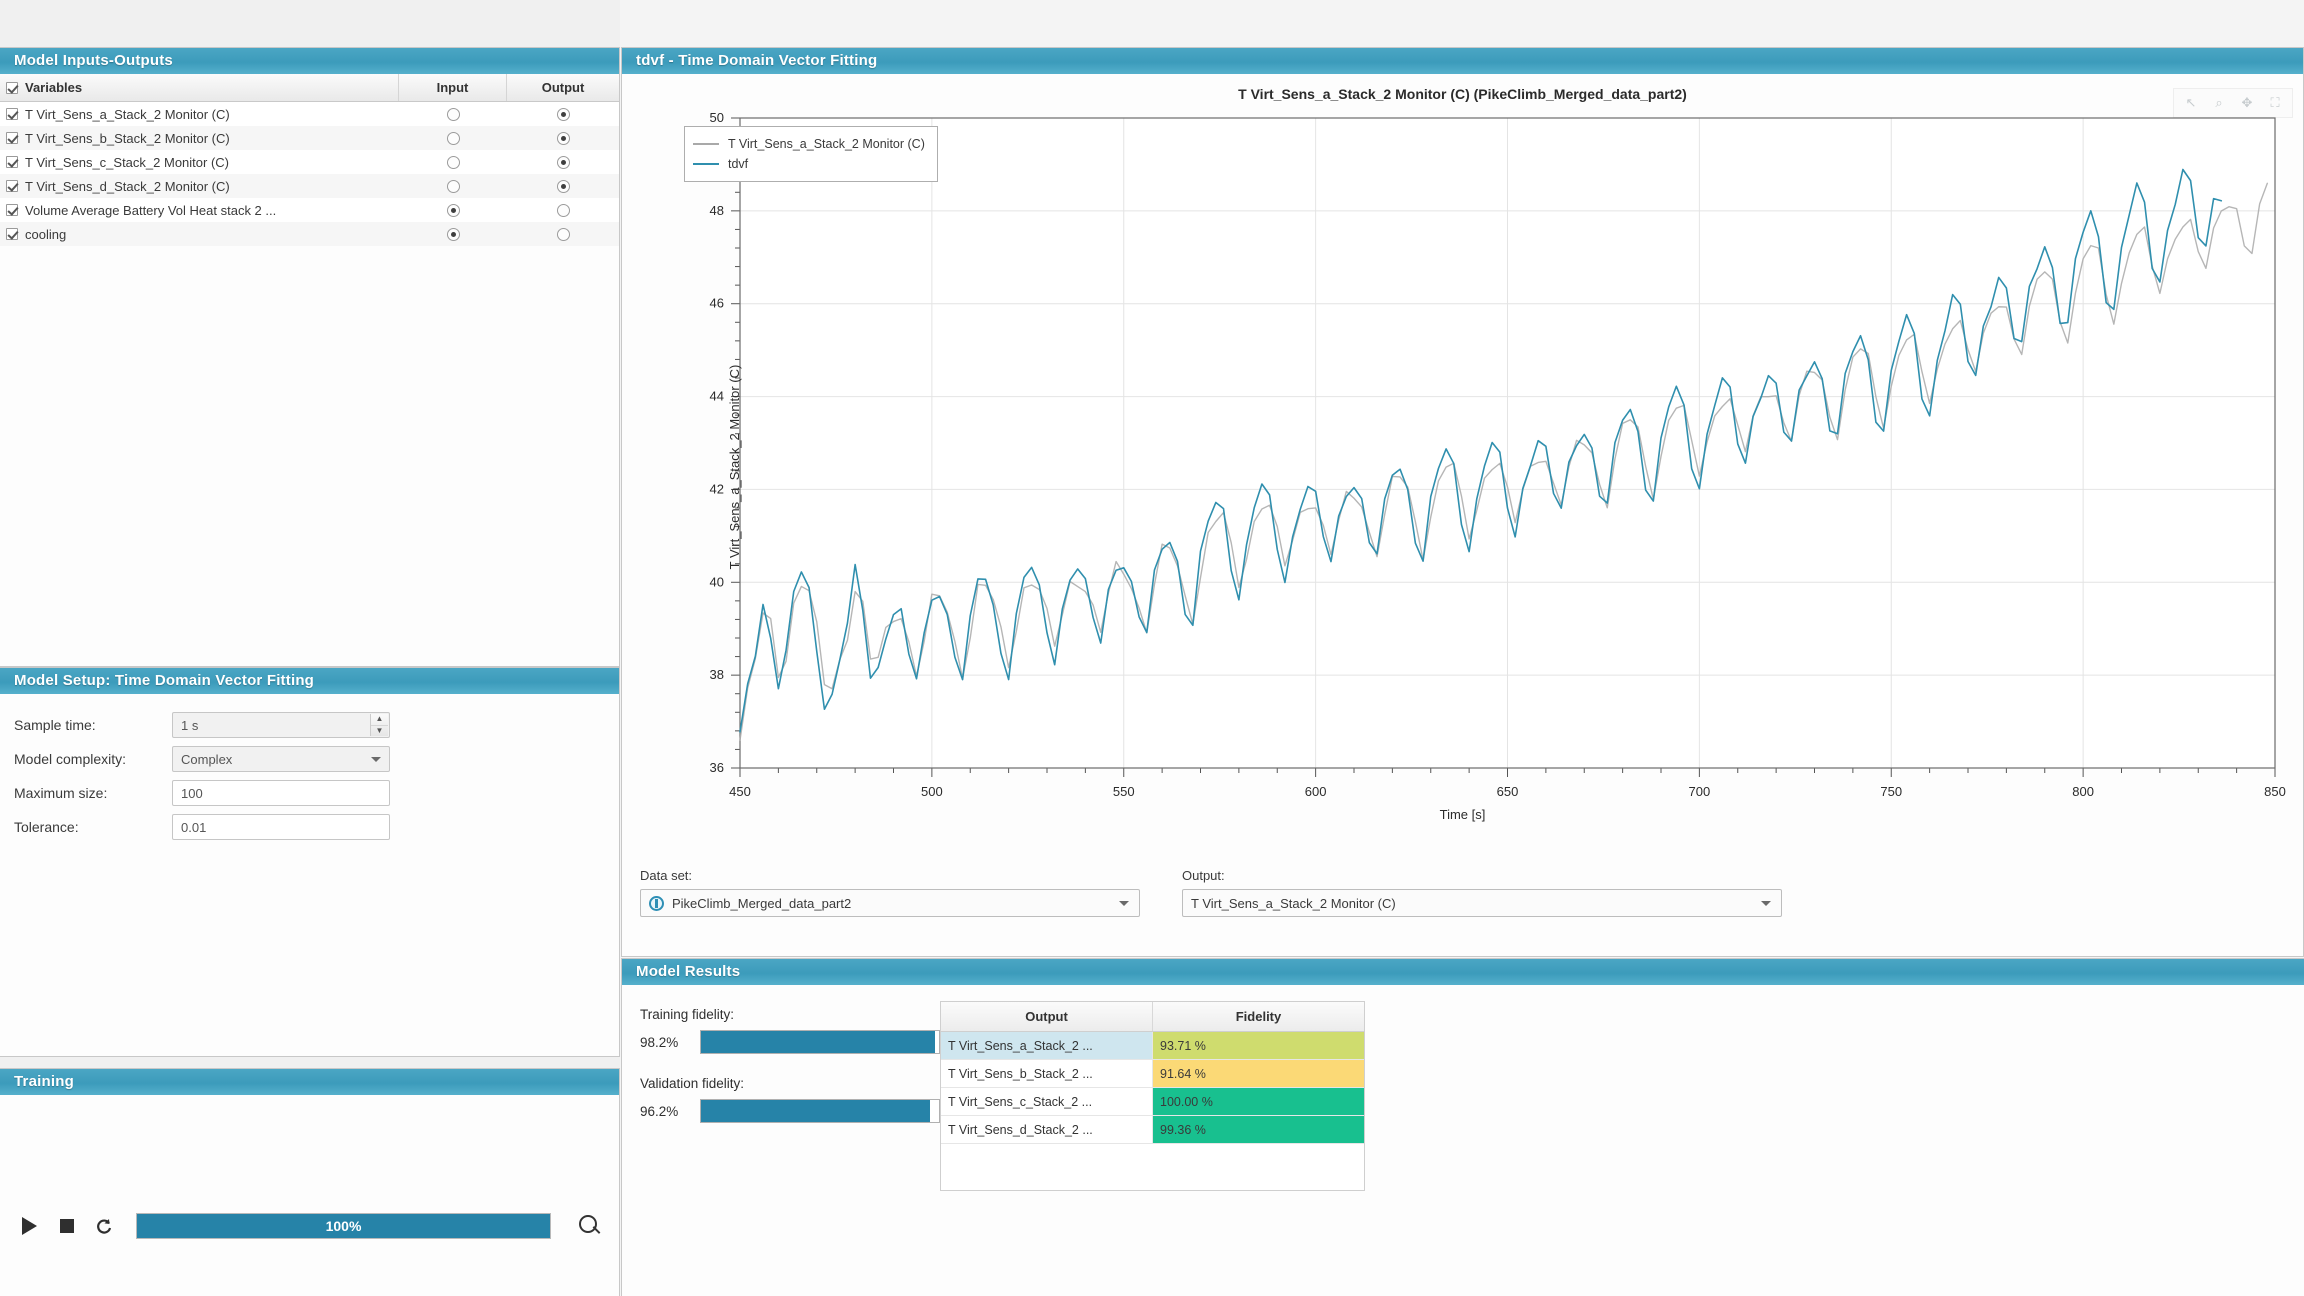 Image resolution: width=2304 pixels, height=1296 pixels. I want to click on validation-fidelity-fill, so click(815, 1111).